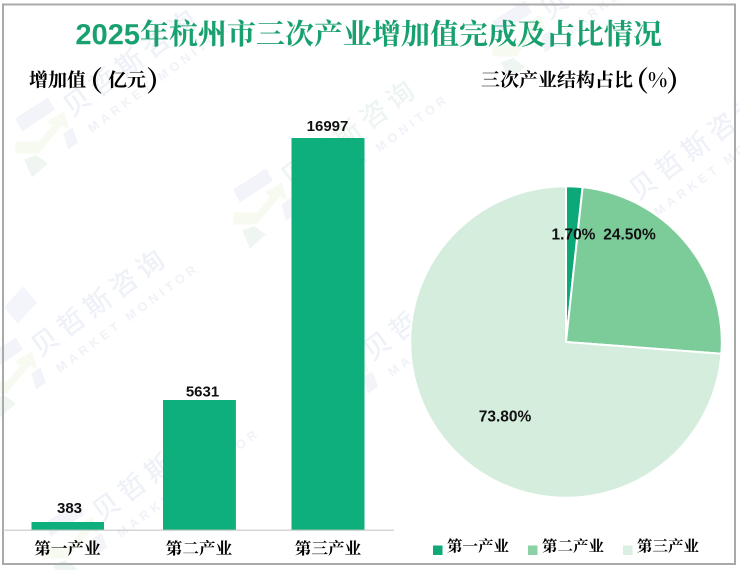 This screenshot has width=740, height=570. Describe the element at coordinates (505, 417) in the screenshot. I see `svg-text: 73.80%` at that location.